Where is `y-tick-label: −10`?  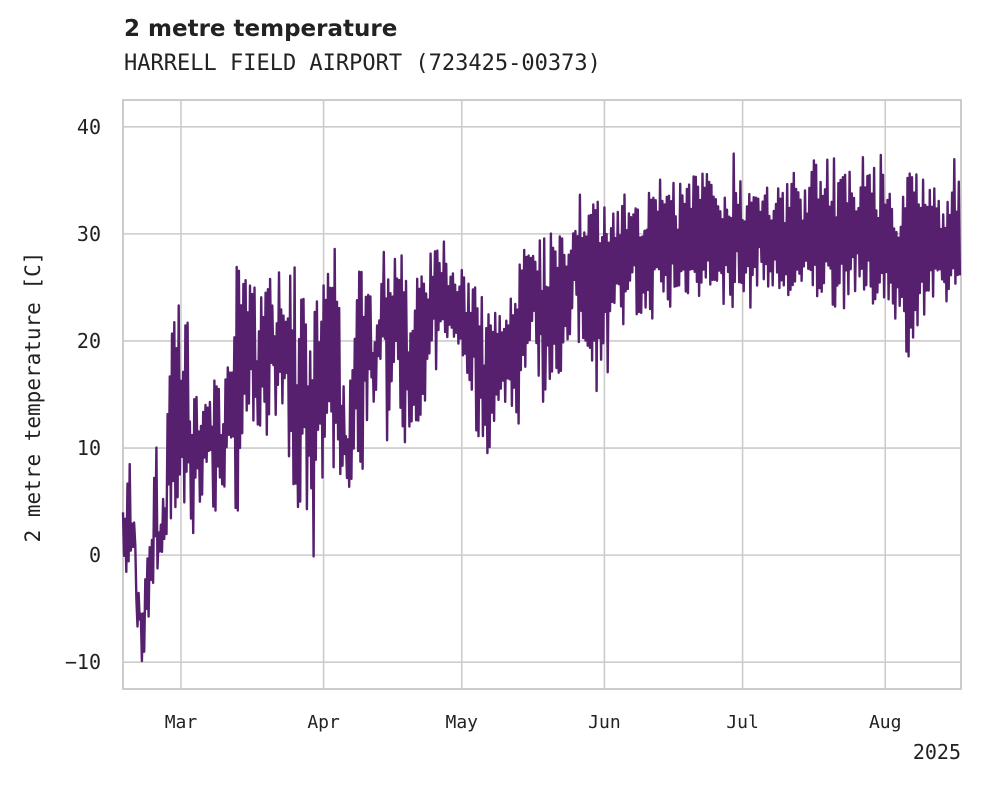 y-tick-label: −10 is located at coordinates (83, 662).